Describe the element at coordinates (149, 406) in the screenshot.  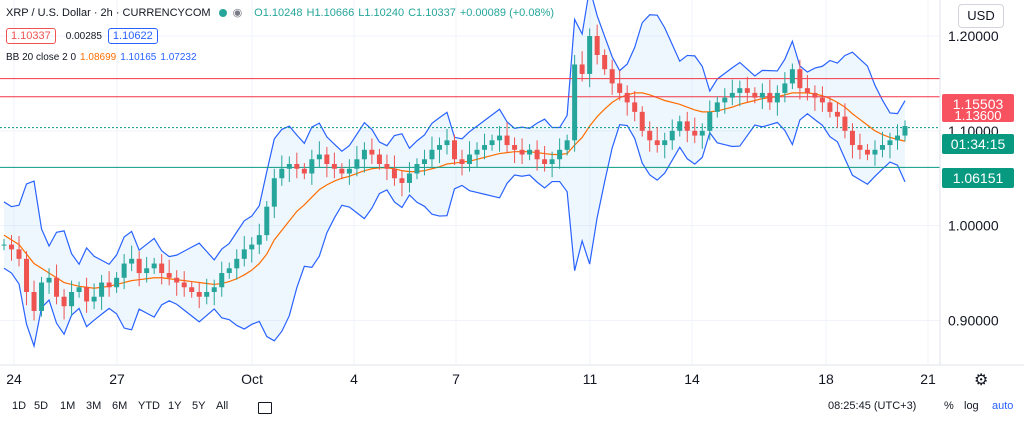
I see `timeframe-ytd: YTD` at that location.